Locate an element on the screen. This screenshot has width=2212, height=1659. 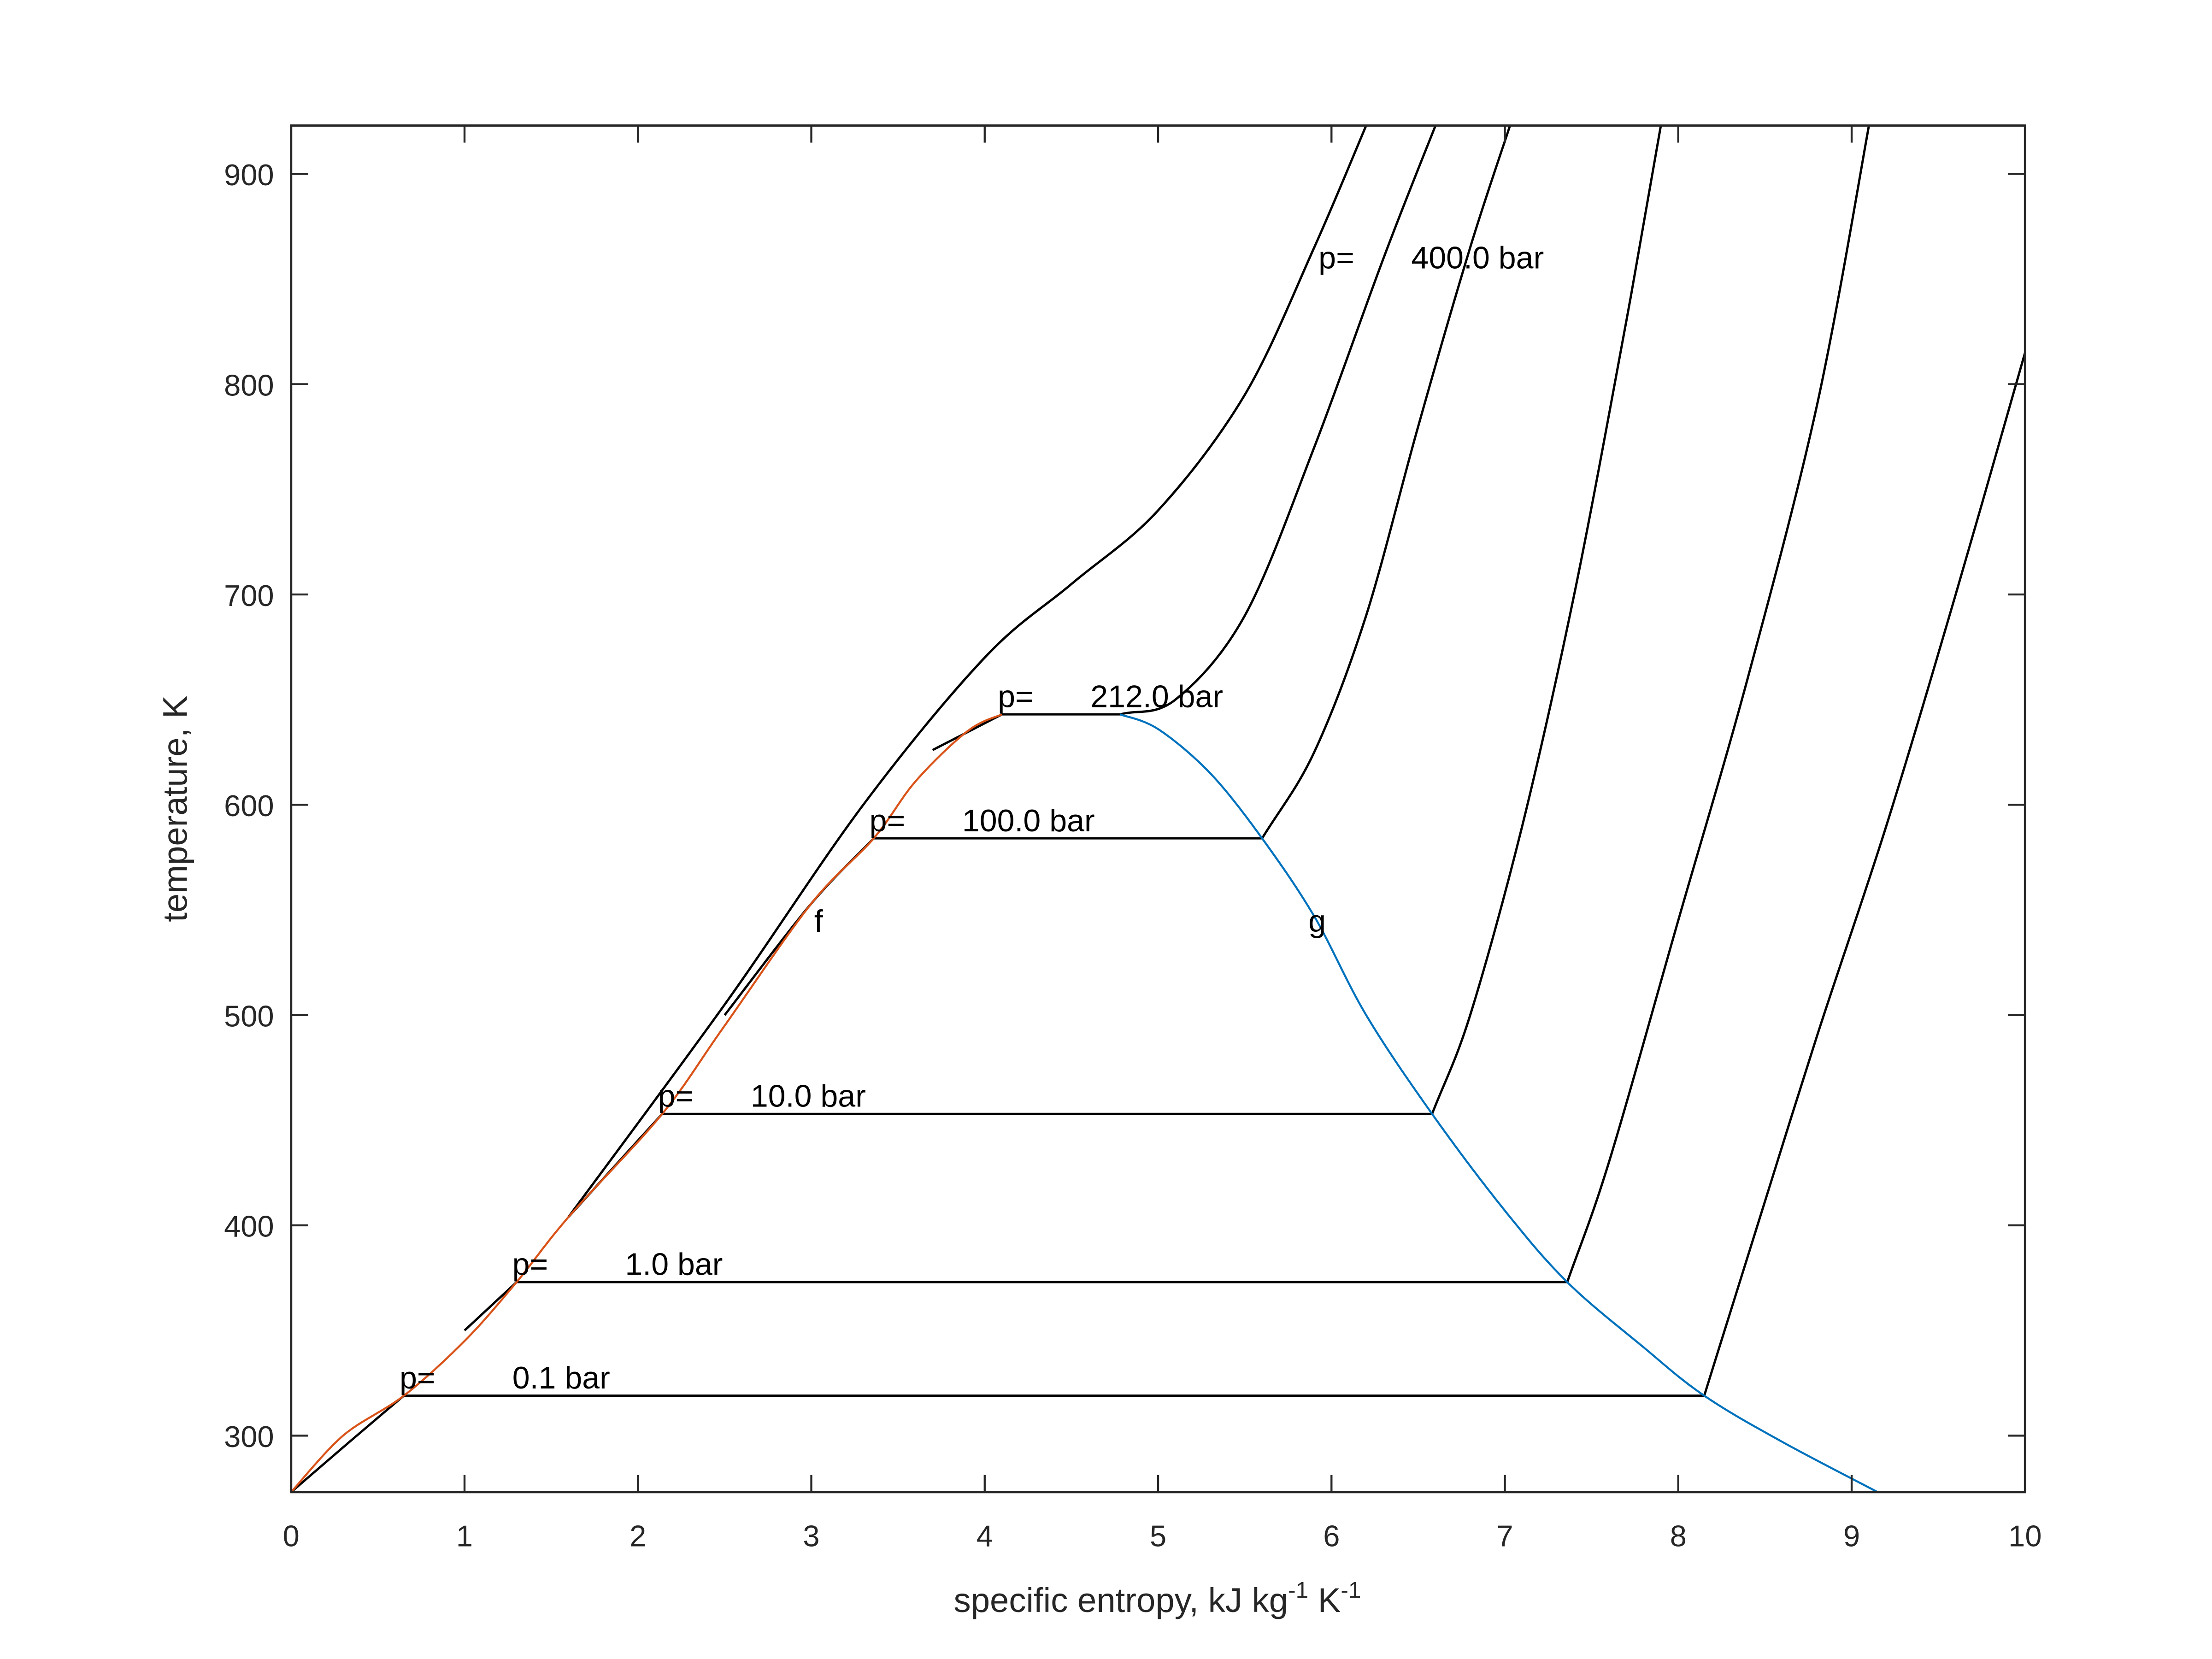
isobar-label-value: 0.1 bar is located at coordinates (561, 1377).